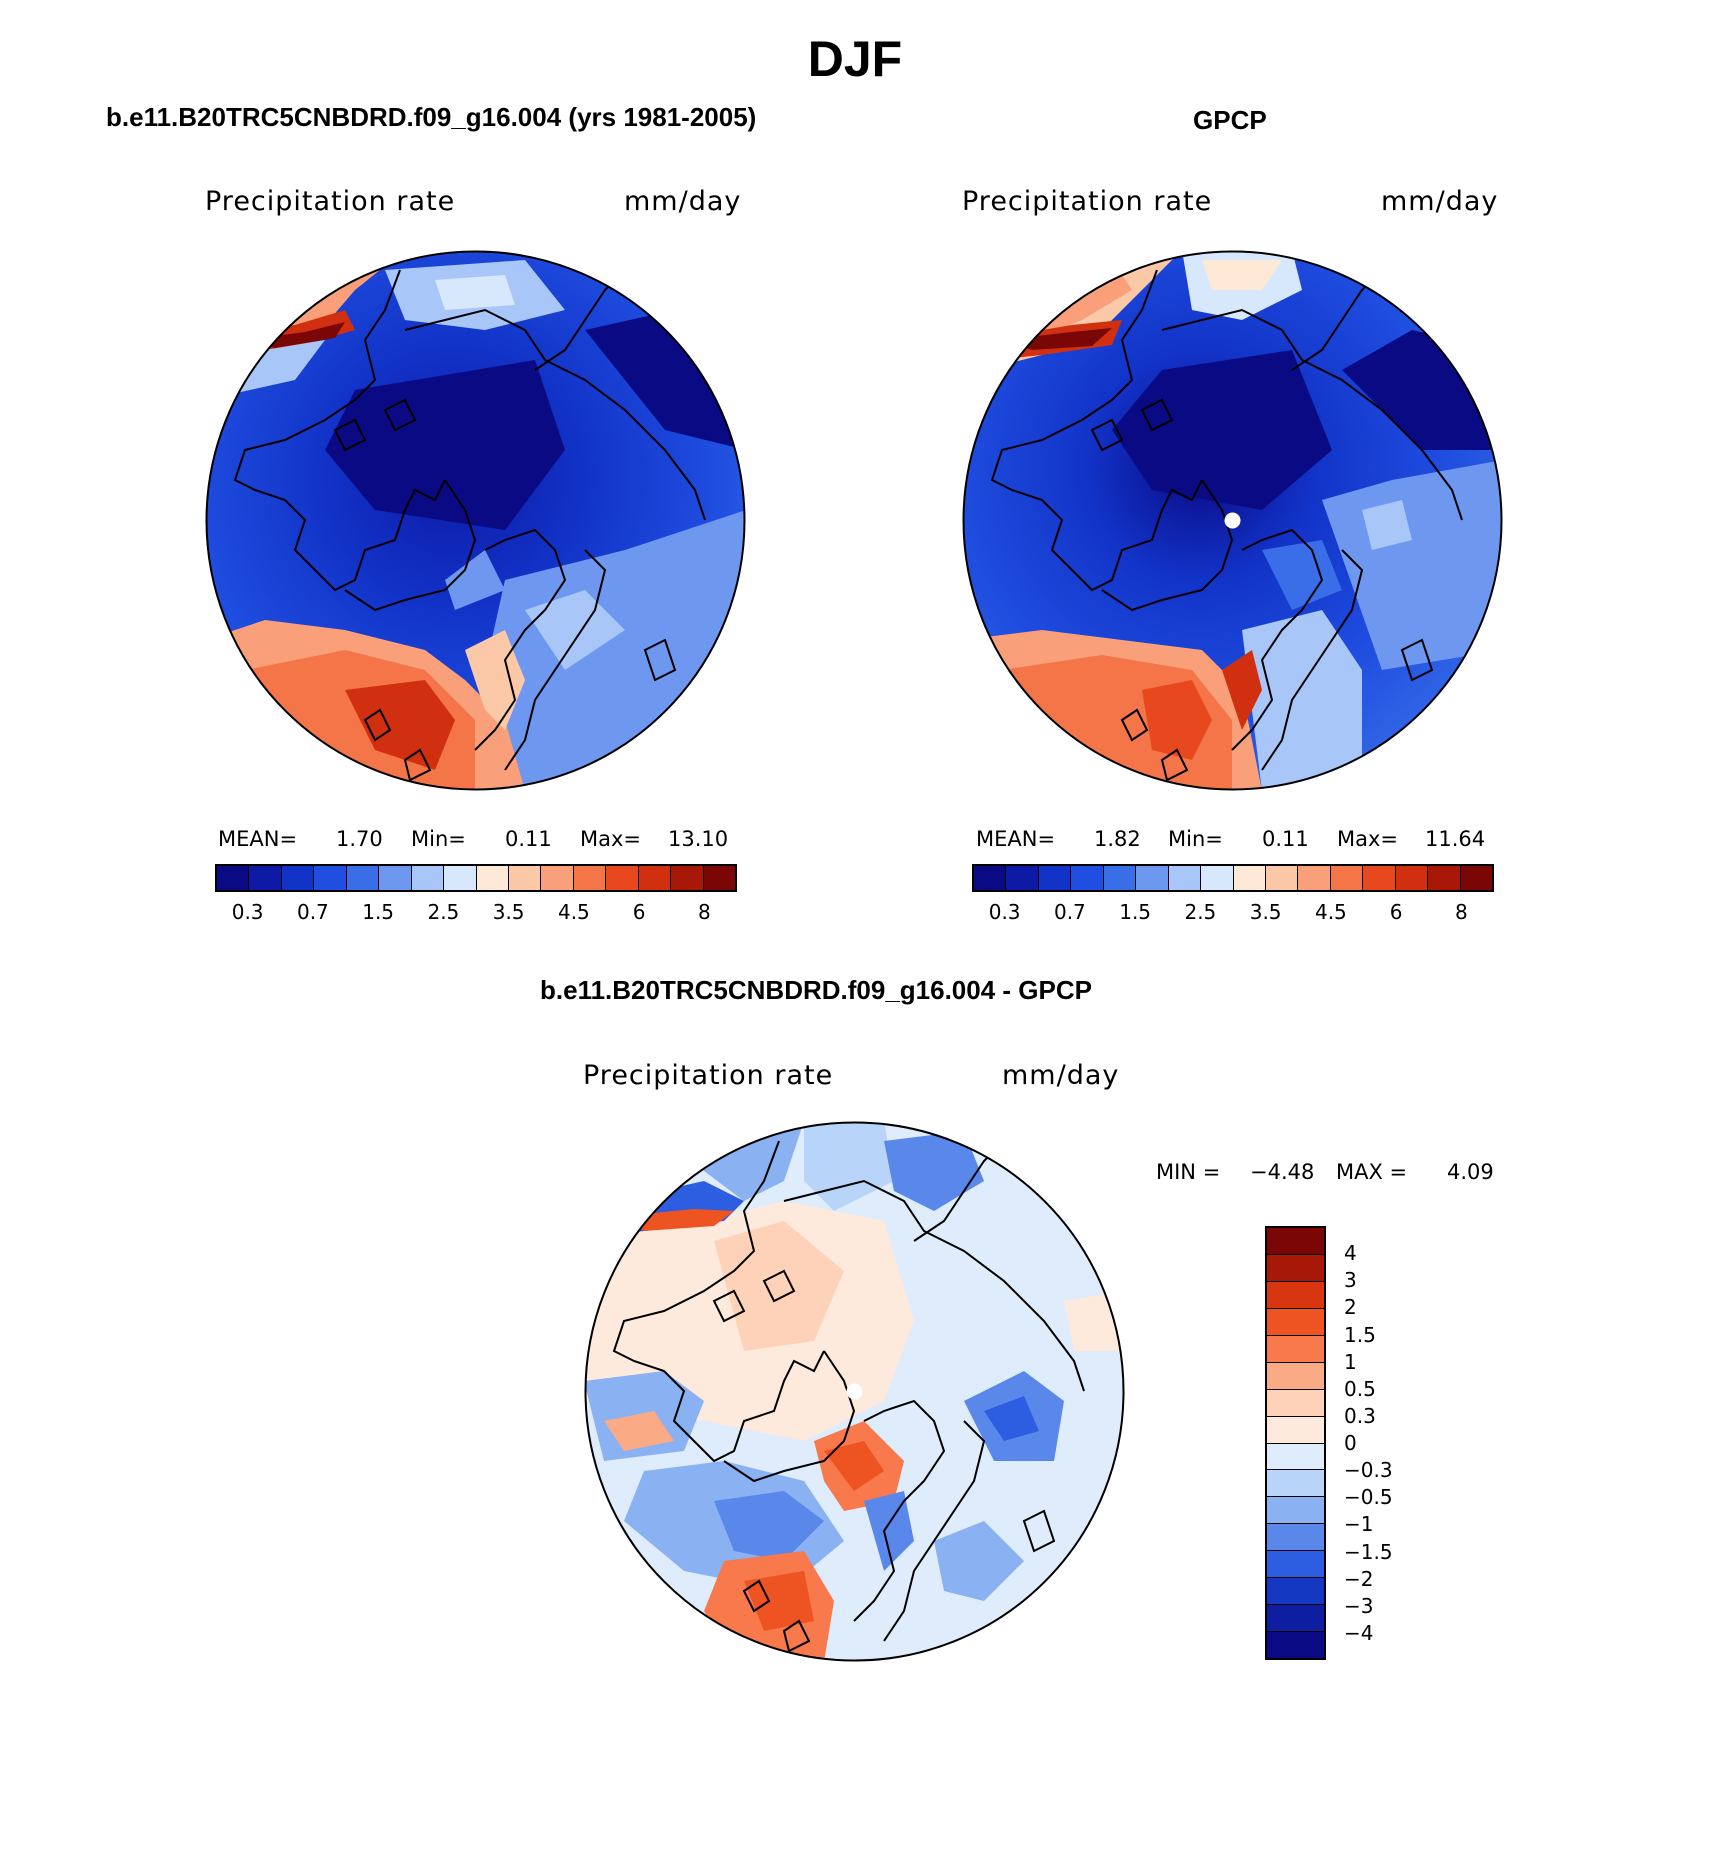  What do you see at coordinates (611, 839) in the screenshot?
I see `panel-1-max-label: Max=` at bounding box center [611, 839].